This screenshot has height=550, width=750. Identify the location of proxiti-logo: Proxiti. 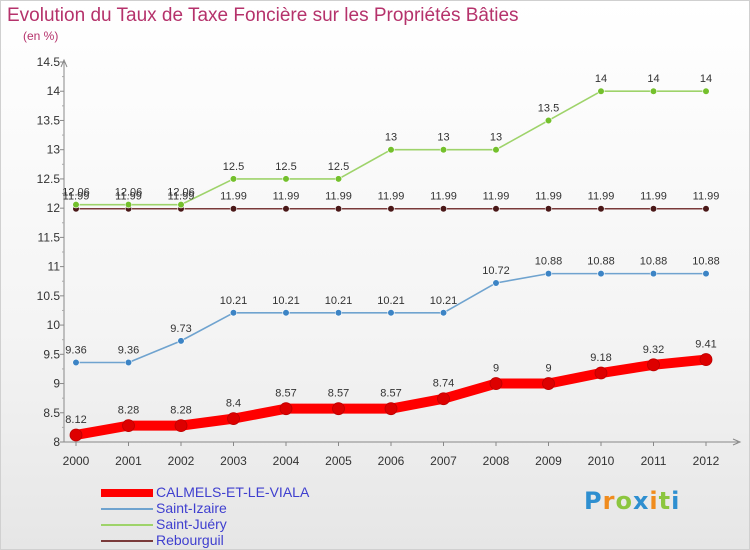
(632, 501).